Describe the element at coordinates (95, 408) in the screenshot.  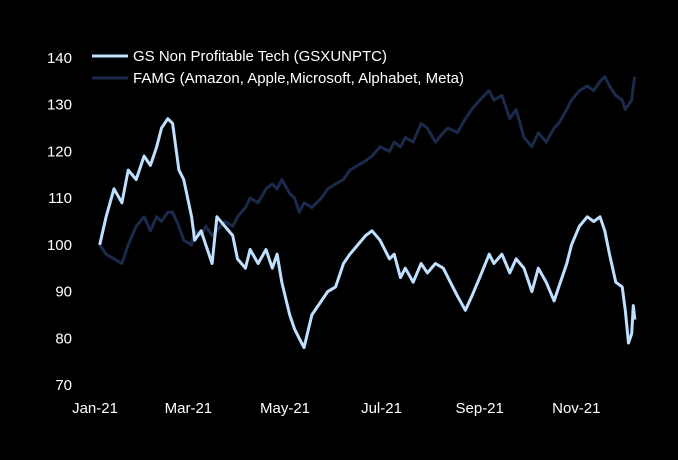
I see `x-tick-label: Jan-21` at that location.